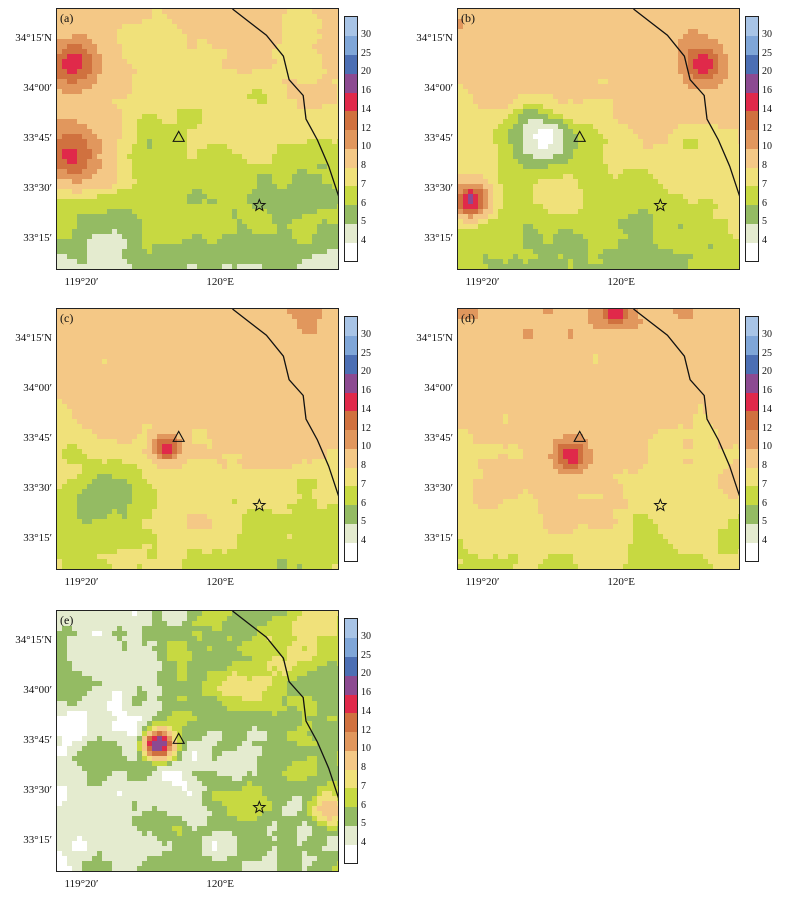 This screenshot has height=898, width=795. I want to click on x-tick-label: 119°20′, so click(81, 884).